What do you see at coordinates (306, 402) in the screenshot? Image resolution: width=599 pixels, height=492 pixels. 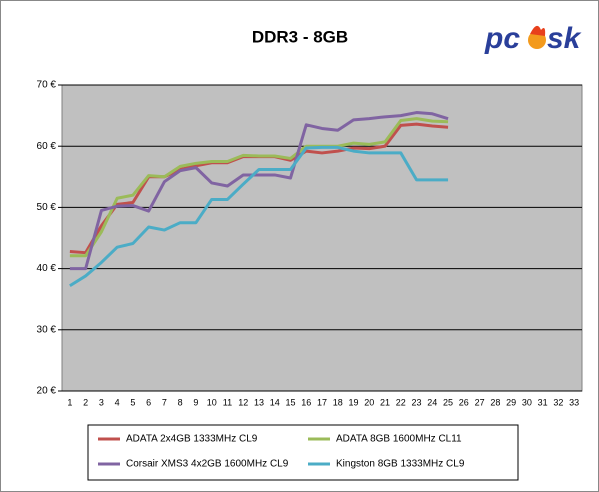 I see `x-tick-label: 16` at bounding box center [306, 402].